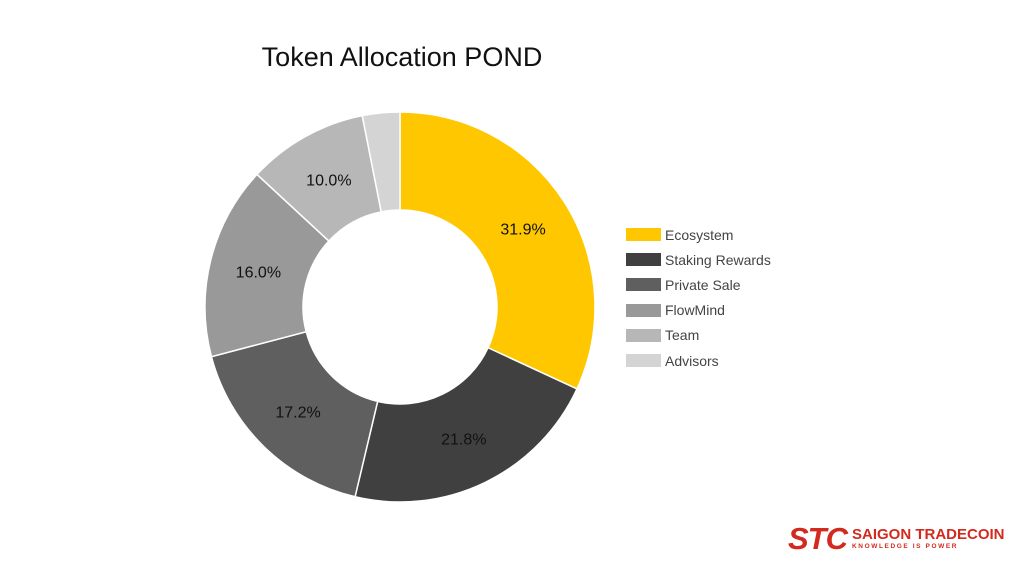  Describe the element at coordinates (258, 273) in the screenshot. I see `slice-label-flowmind: 16.0%` at that location.